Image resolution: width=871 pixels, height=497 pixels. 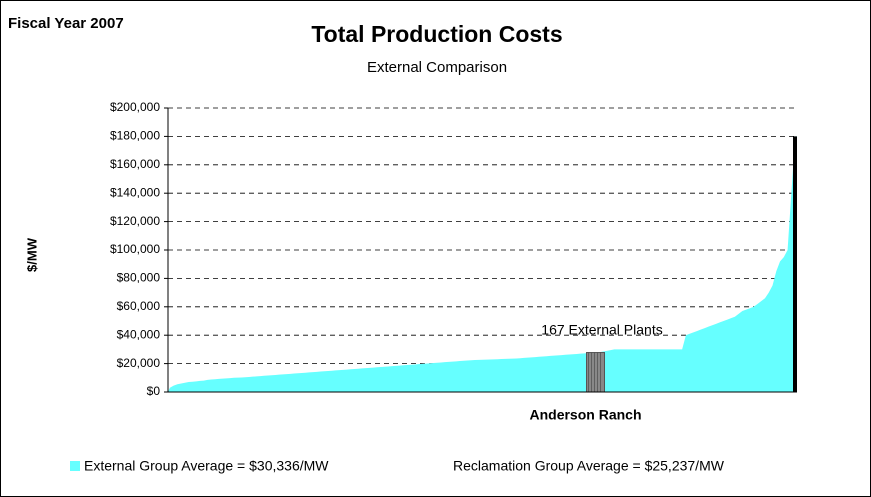 What do you see at coordinates (139, 363) in the screenshot?
I see `y-tick-label: $20,000` at bounding box center [139, 363].